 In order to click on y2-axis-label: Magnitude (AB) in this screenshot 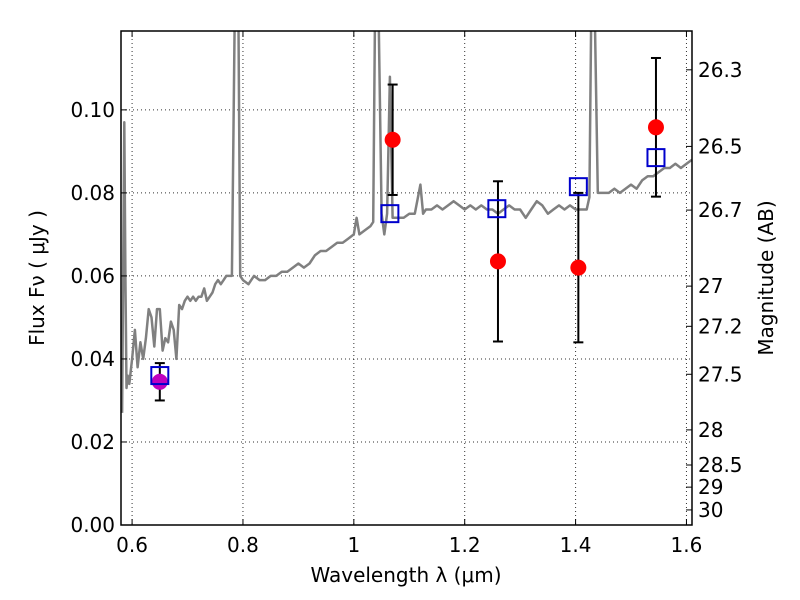, I will do `click(766, 277)`.